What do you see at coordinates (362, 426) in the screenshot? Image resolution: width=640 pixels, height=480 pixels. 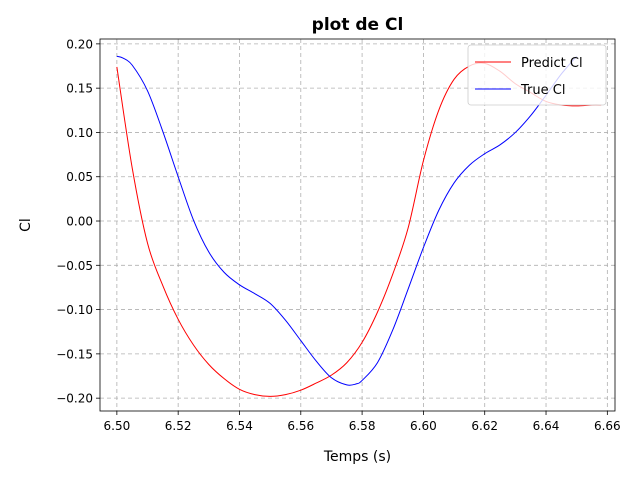 I see `x-tick-label: 6.58` at bounding box center [362, 426].